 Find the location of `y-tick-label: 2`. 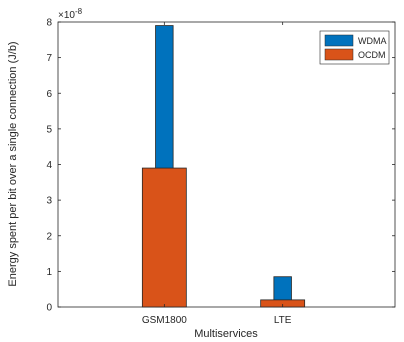

y-tick-label: 2 is located at coordinates (49, 236).